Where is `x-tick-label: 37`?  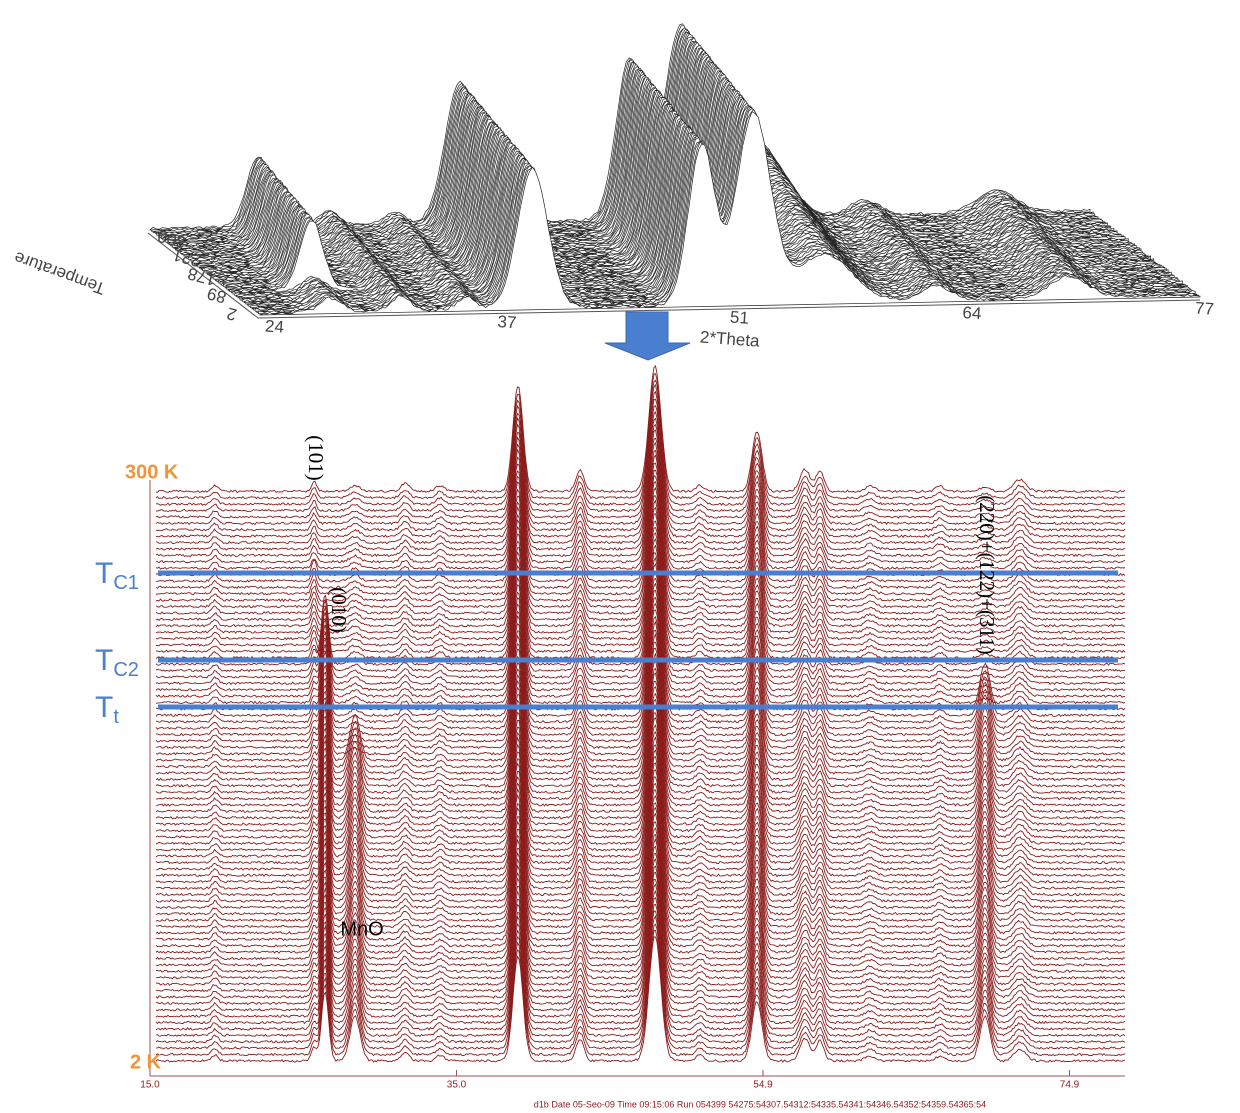 x-tick-label: 37 is located at coordinates (507, 322).